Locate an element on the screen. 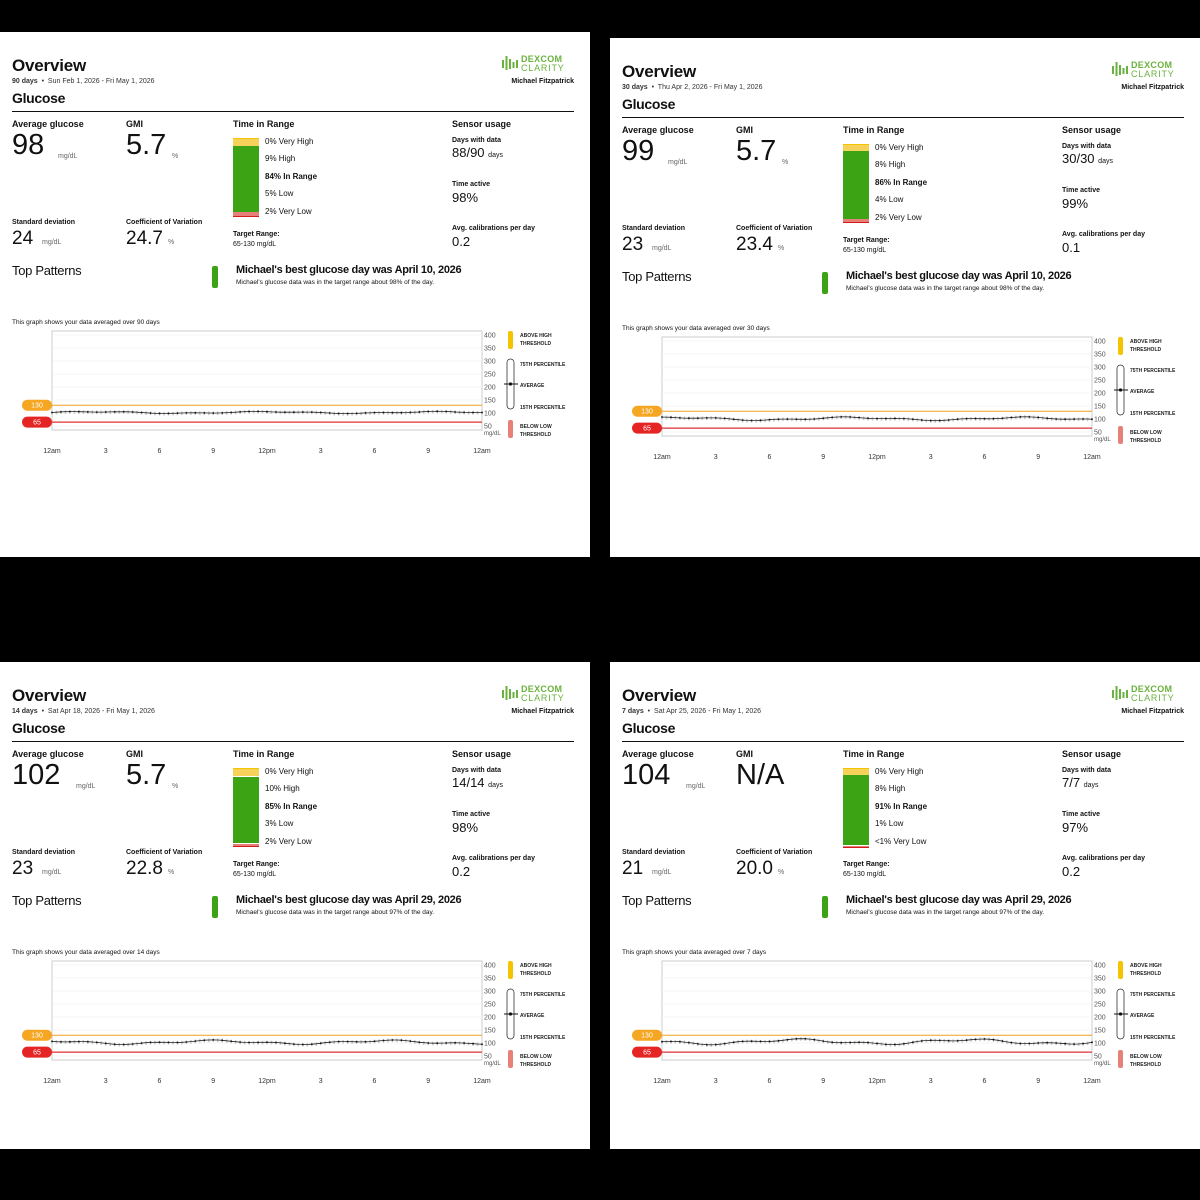  date-range-text: Sat Apr 18, 2026 - Fri May 1, 2026 is located at coordinates (101, 711).